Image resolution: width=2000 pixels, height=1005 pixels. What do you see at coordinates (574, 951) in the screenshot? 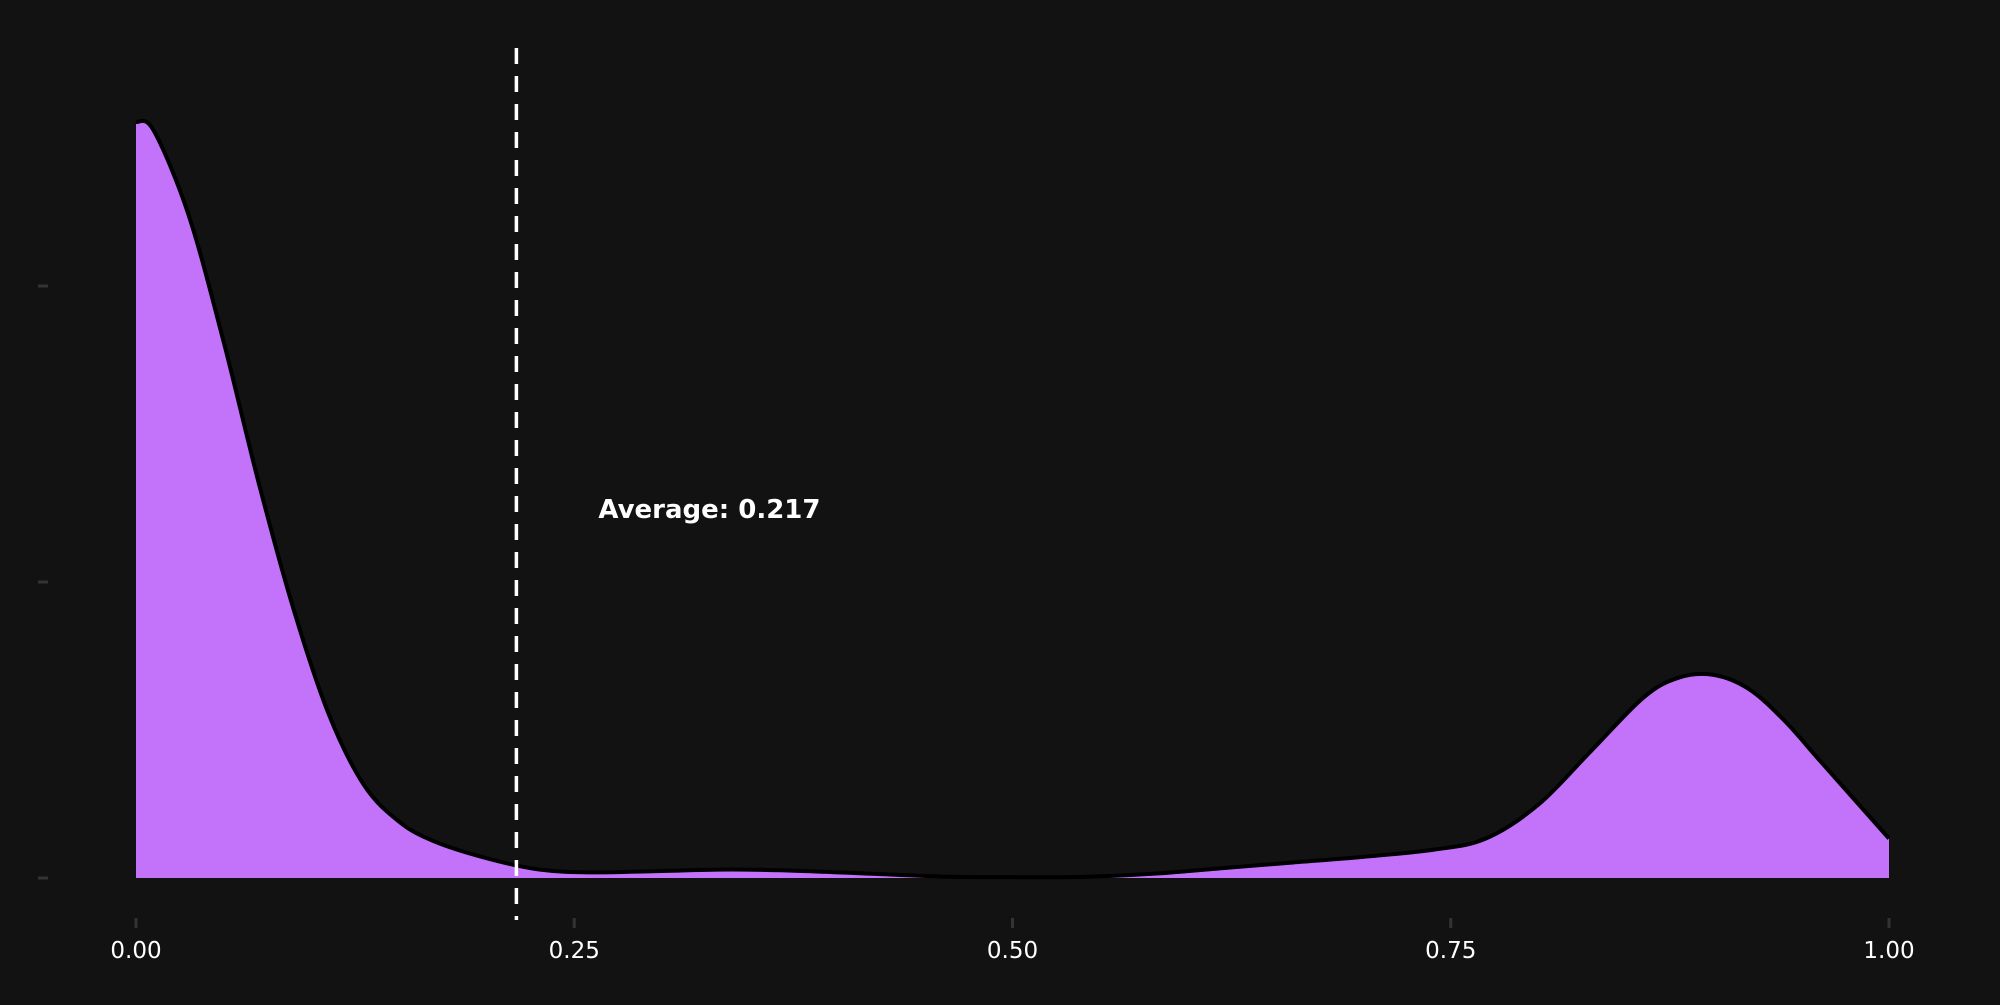
I see `x-tick-label-1: 0.25` at bounding box center [574, 951].